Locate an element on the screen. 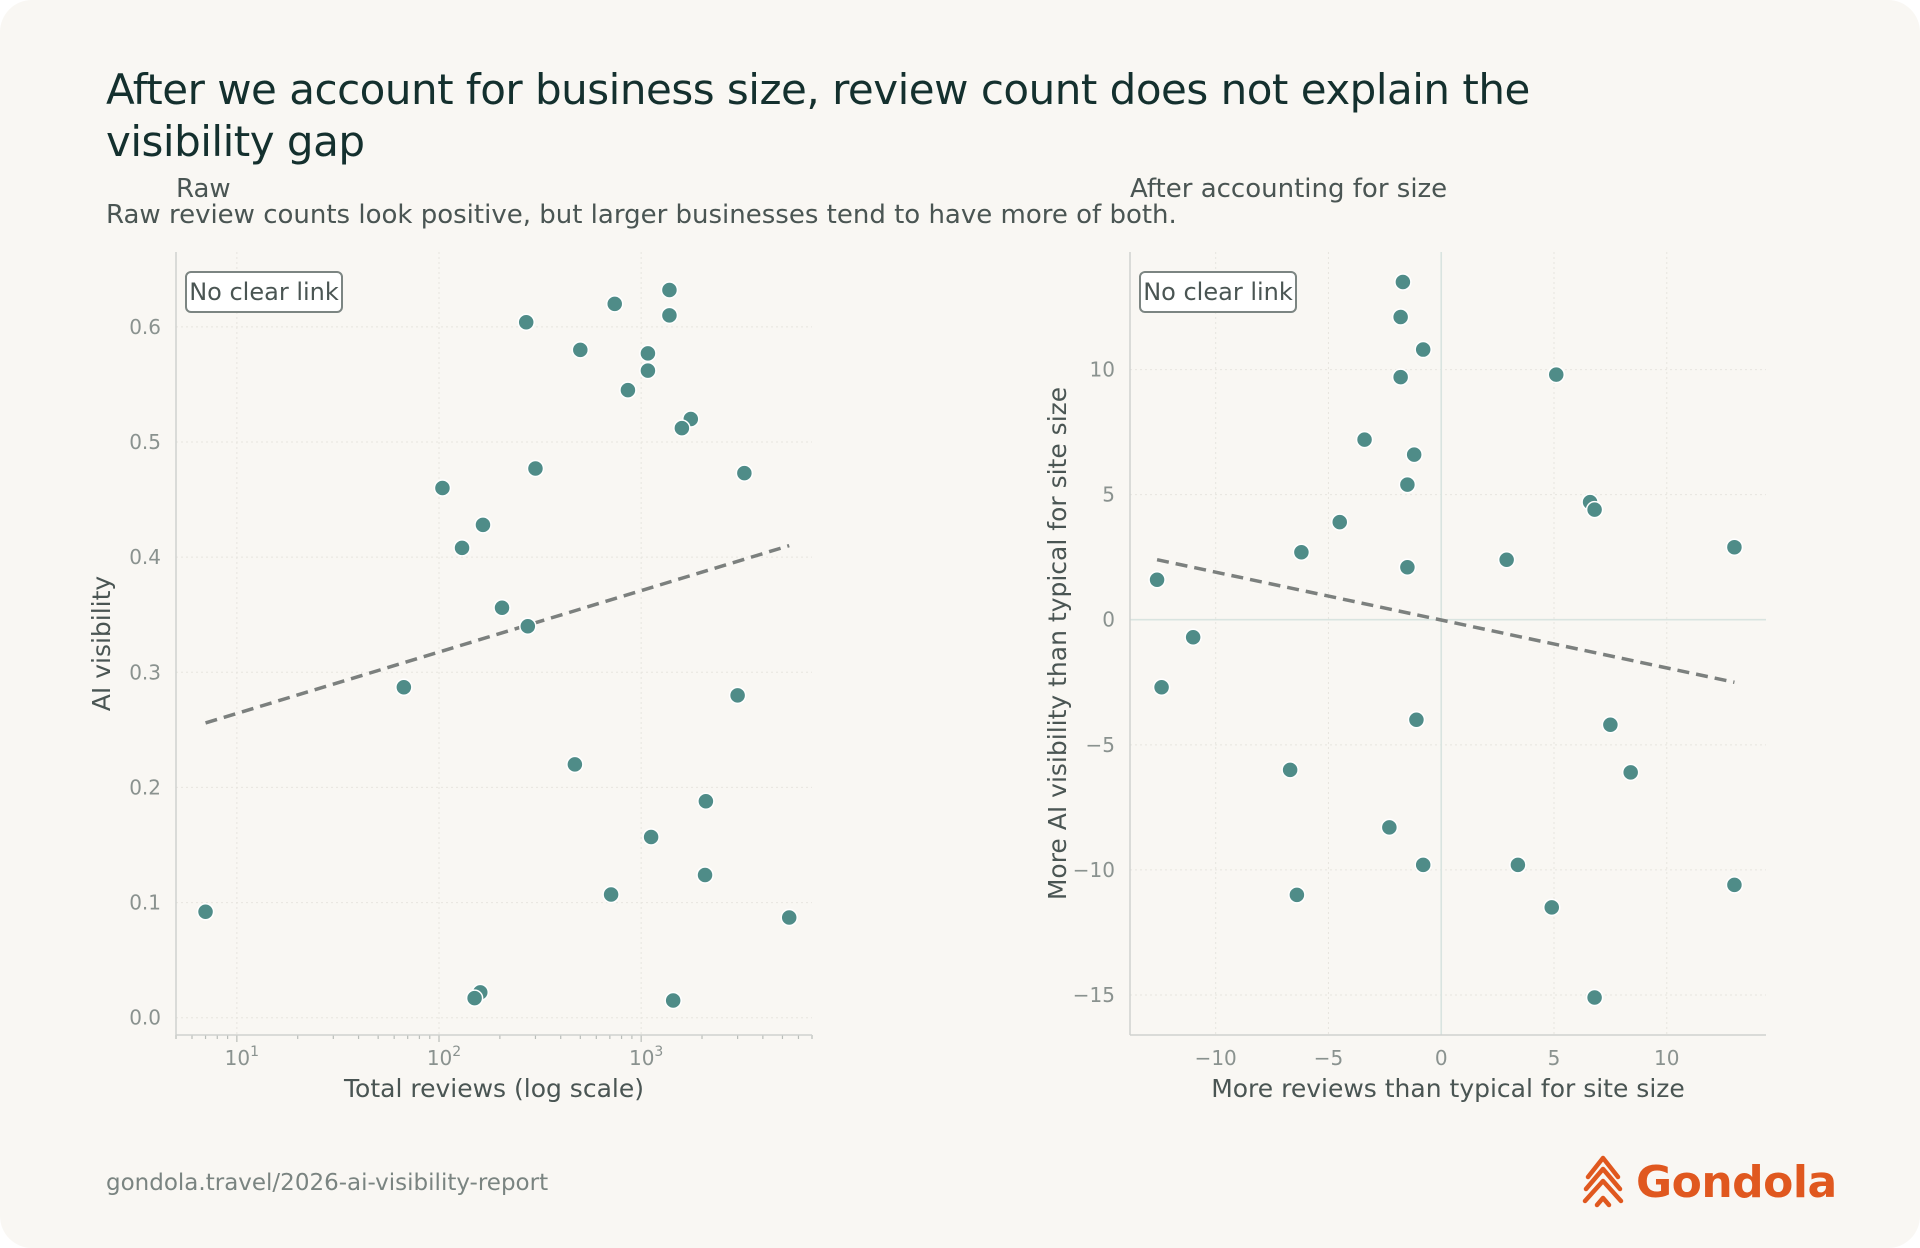 Image resolution: width=1920 pixels, height=1248 pixels. x-axis-label: Total reviews (log scale) is located at coordinates (493, 1088).